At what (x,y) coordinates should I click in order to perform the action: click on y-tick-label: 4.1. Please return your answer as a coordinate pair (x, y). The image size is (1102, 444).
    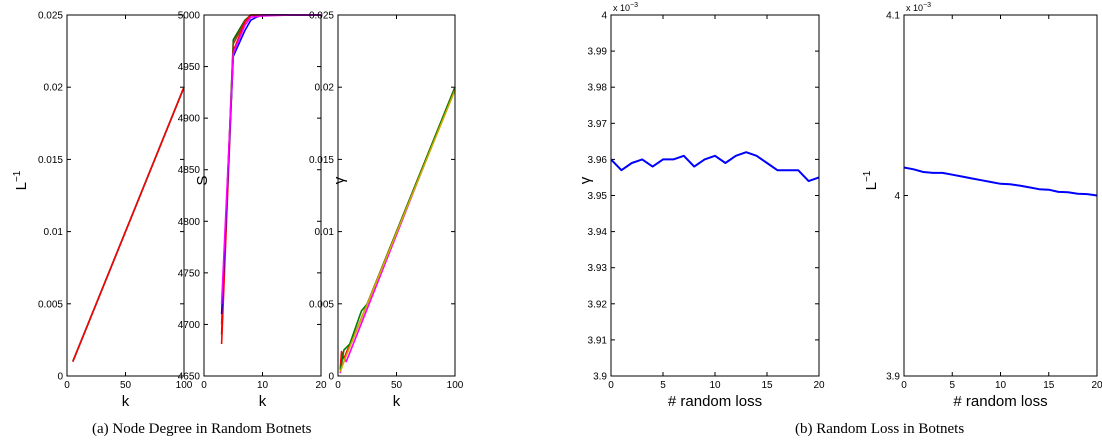
    Looking at the image, I should click on (893, 16).